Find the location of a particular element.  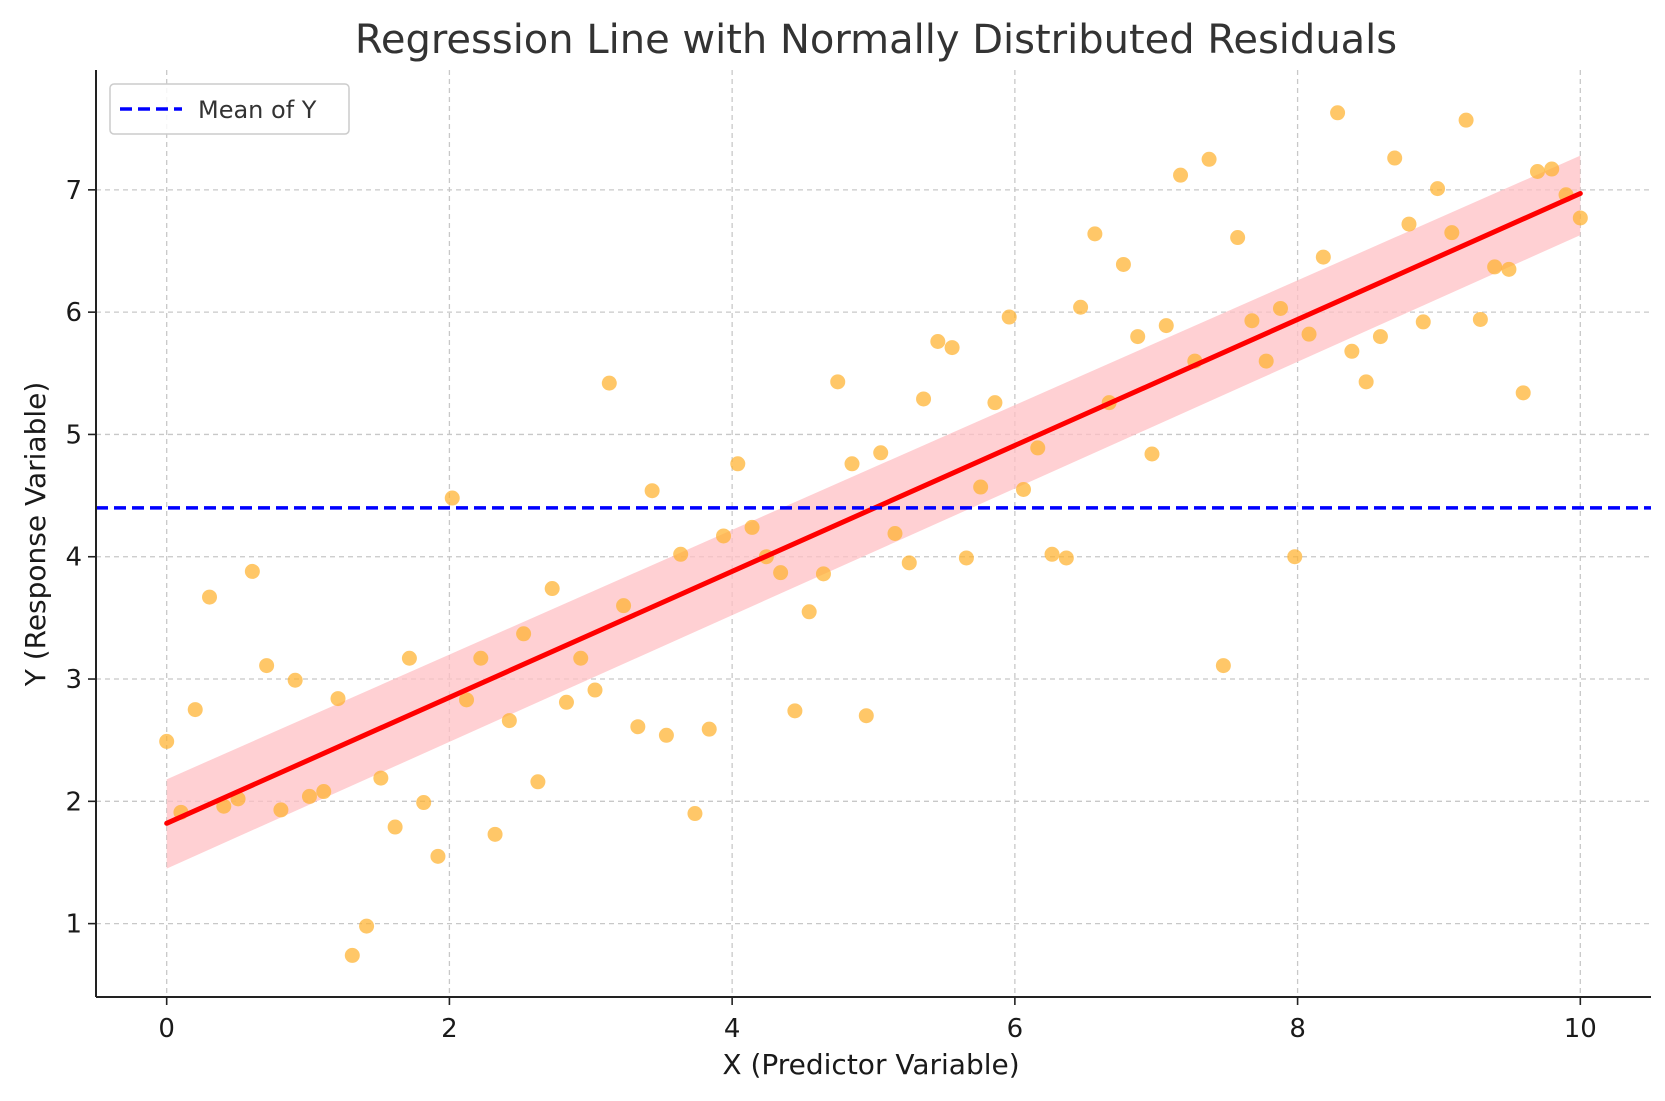

y-axis-label: Y (Response Variable) is located at coordinates (35, 535).